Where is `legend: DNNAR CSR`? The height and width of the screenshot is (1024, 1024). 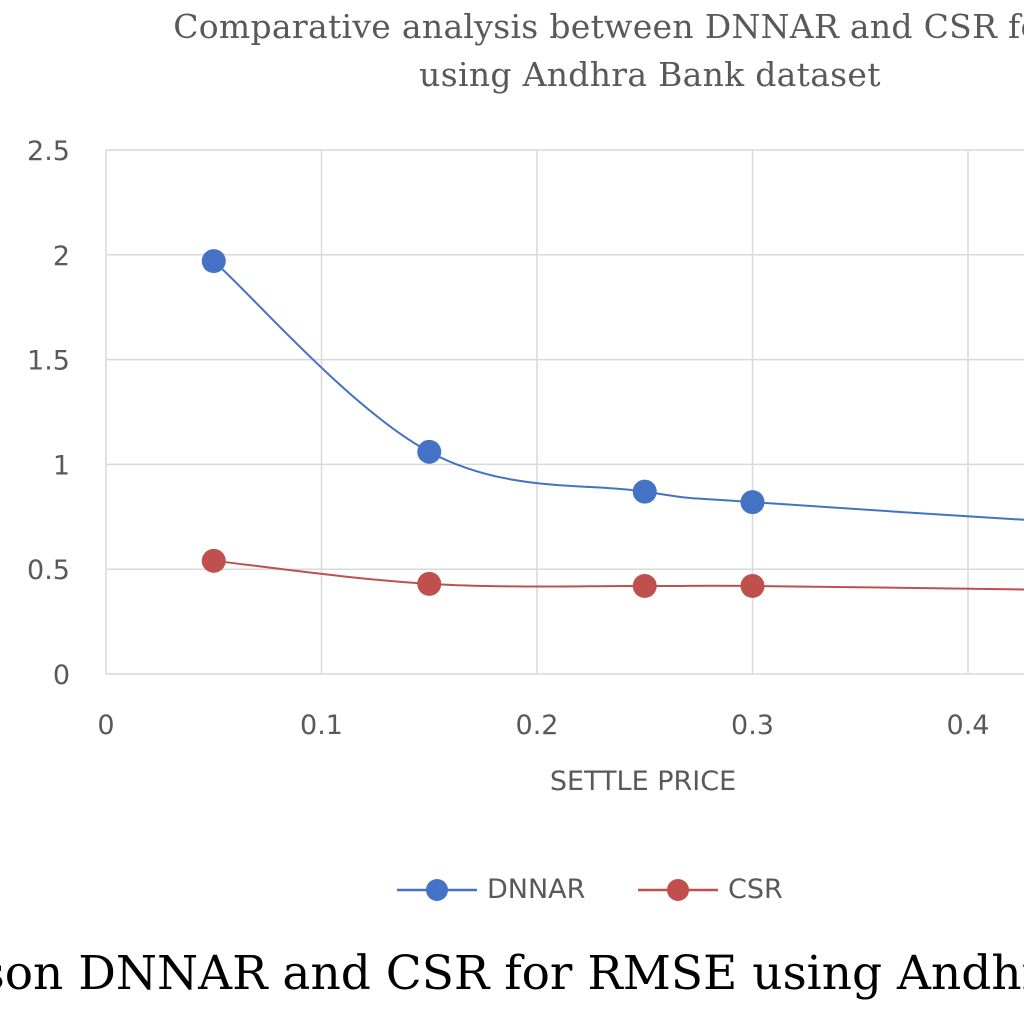
legend: DNNAR CSR is located at coordinates (512, 891).